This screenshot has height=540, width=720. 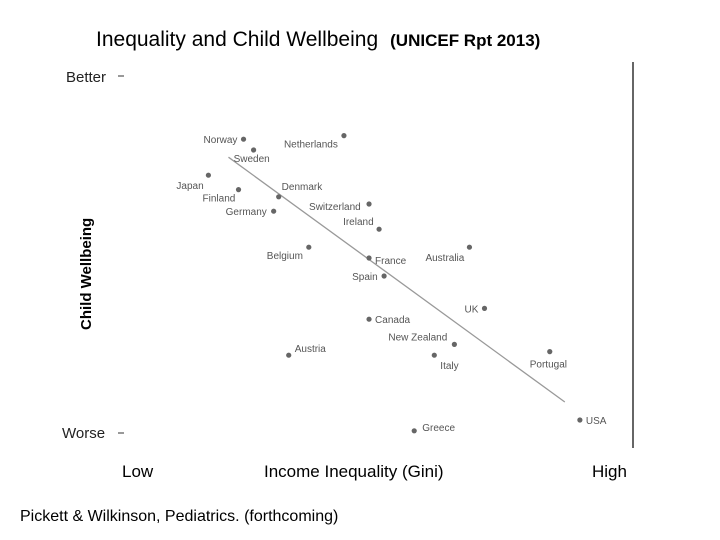 What do you see at coordinates (392, 320) in the screenshot?
I see `point-label-canada: Canada` at bounding box center [392, 320].